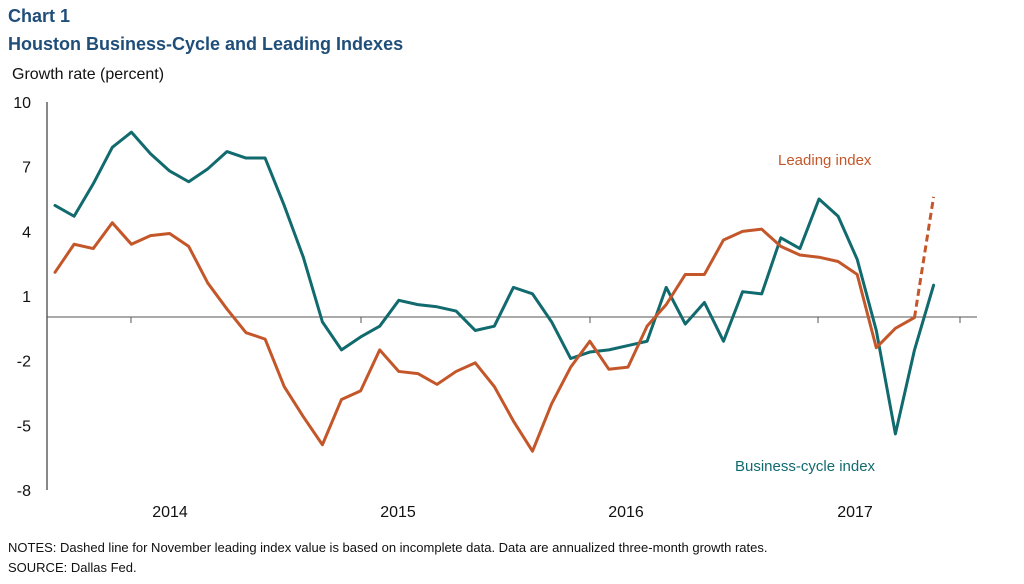 The image size is (1024, 584). Describe the element at coordinates (805, 466) in the screenshot. I see `business-cycle-index-annotation: Business-cycle index` at that location.